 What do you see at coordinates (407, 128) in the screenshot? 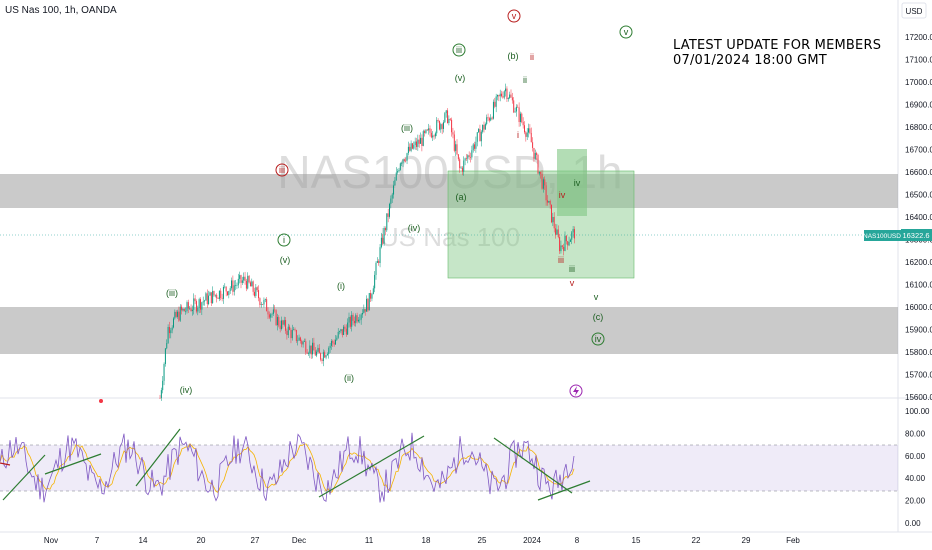
I see `wave-label: (iii)` at bounding box center [407, 128].